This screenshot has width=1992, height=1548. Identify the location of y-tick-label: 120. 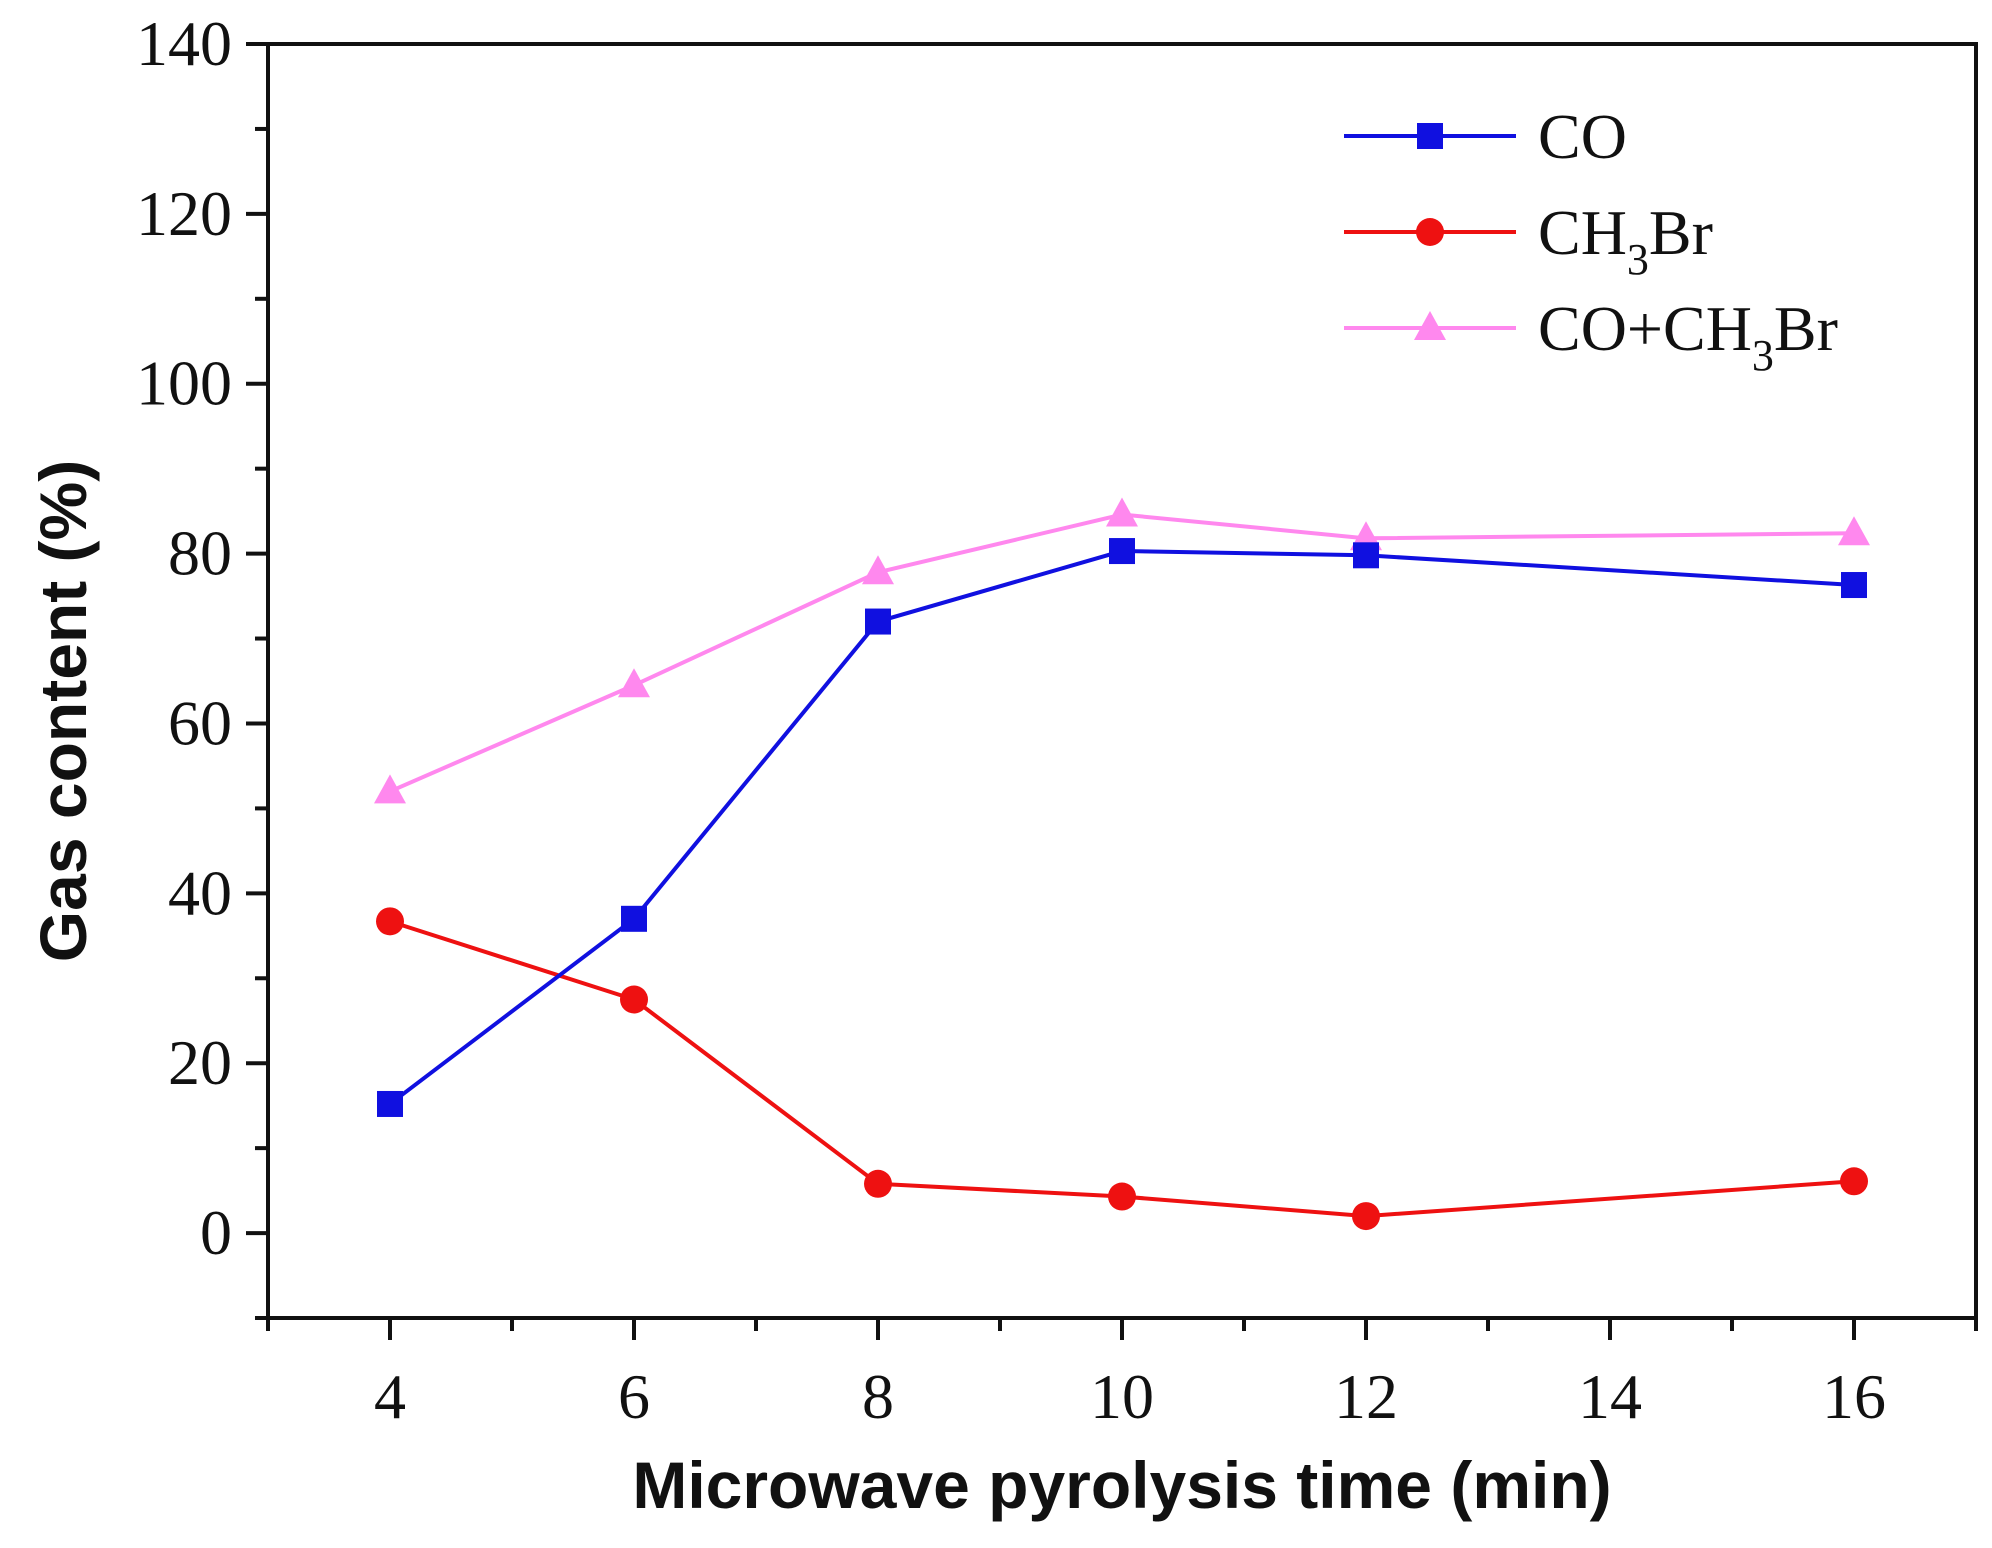
(184, 213).